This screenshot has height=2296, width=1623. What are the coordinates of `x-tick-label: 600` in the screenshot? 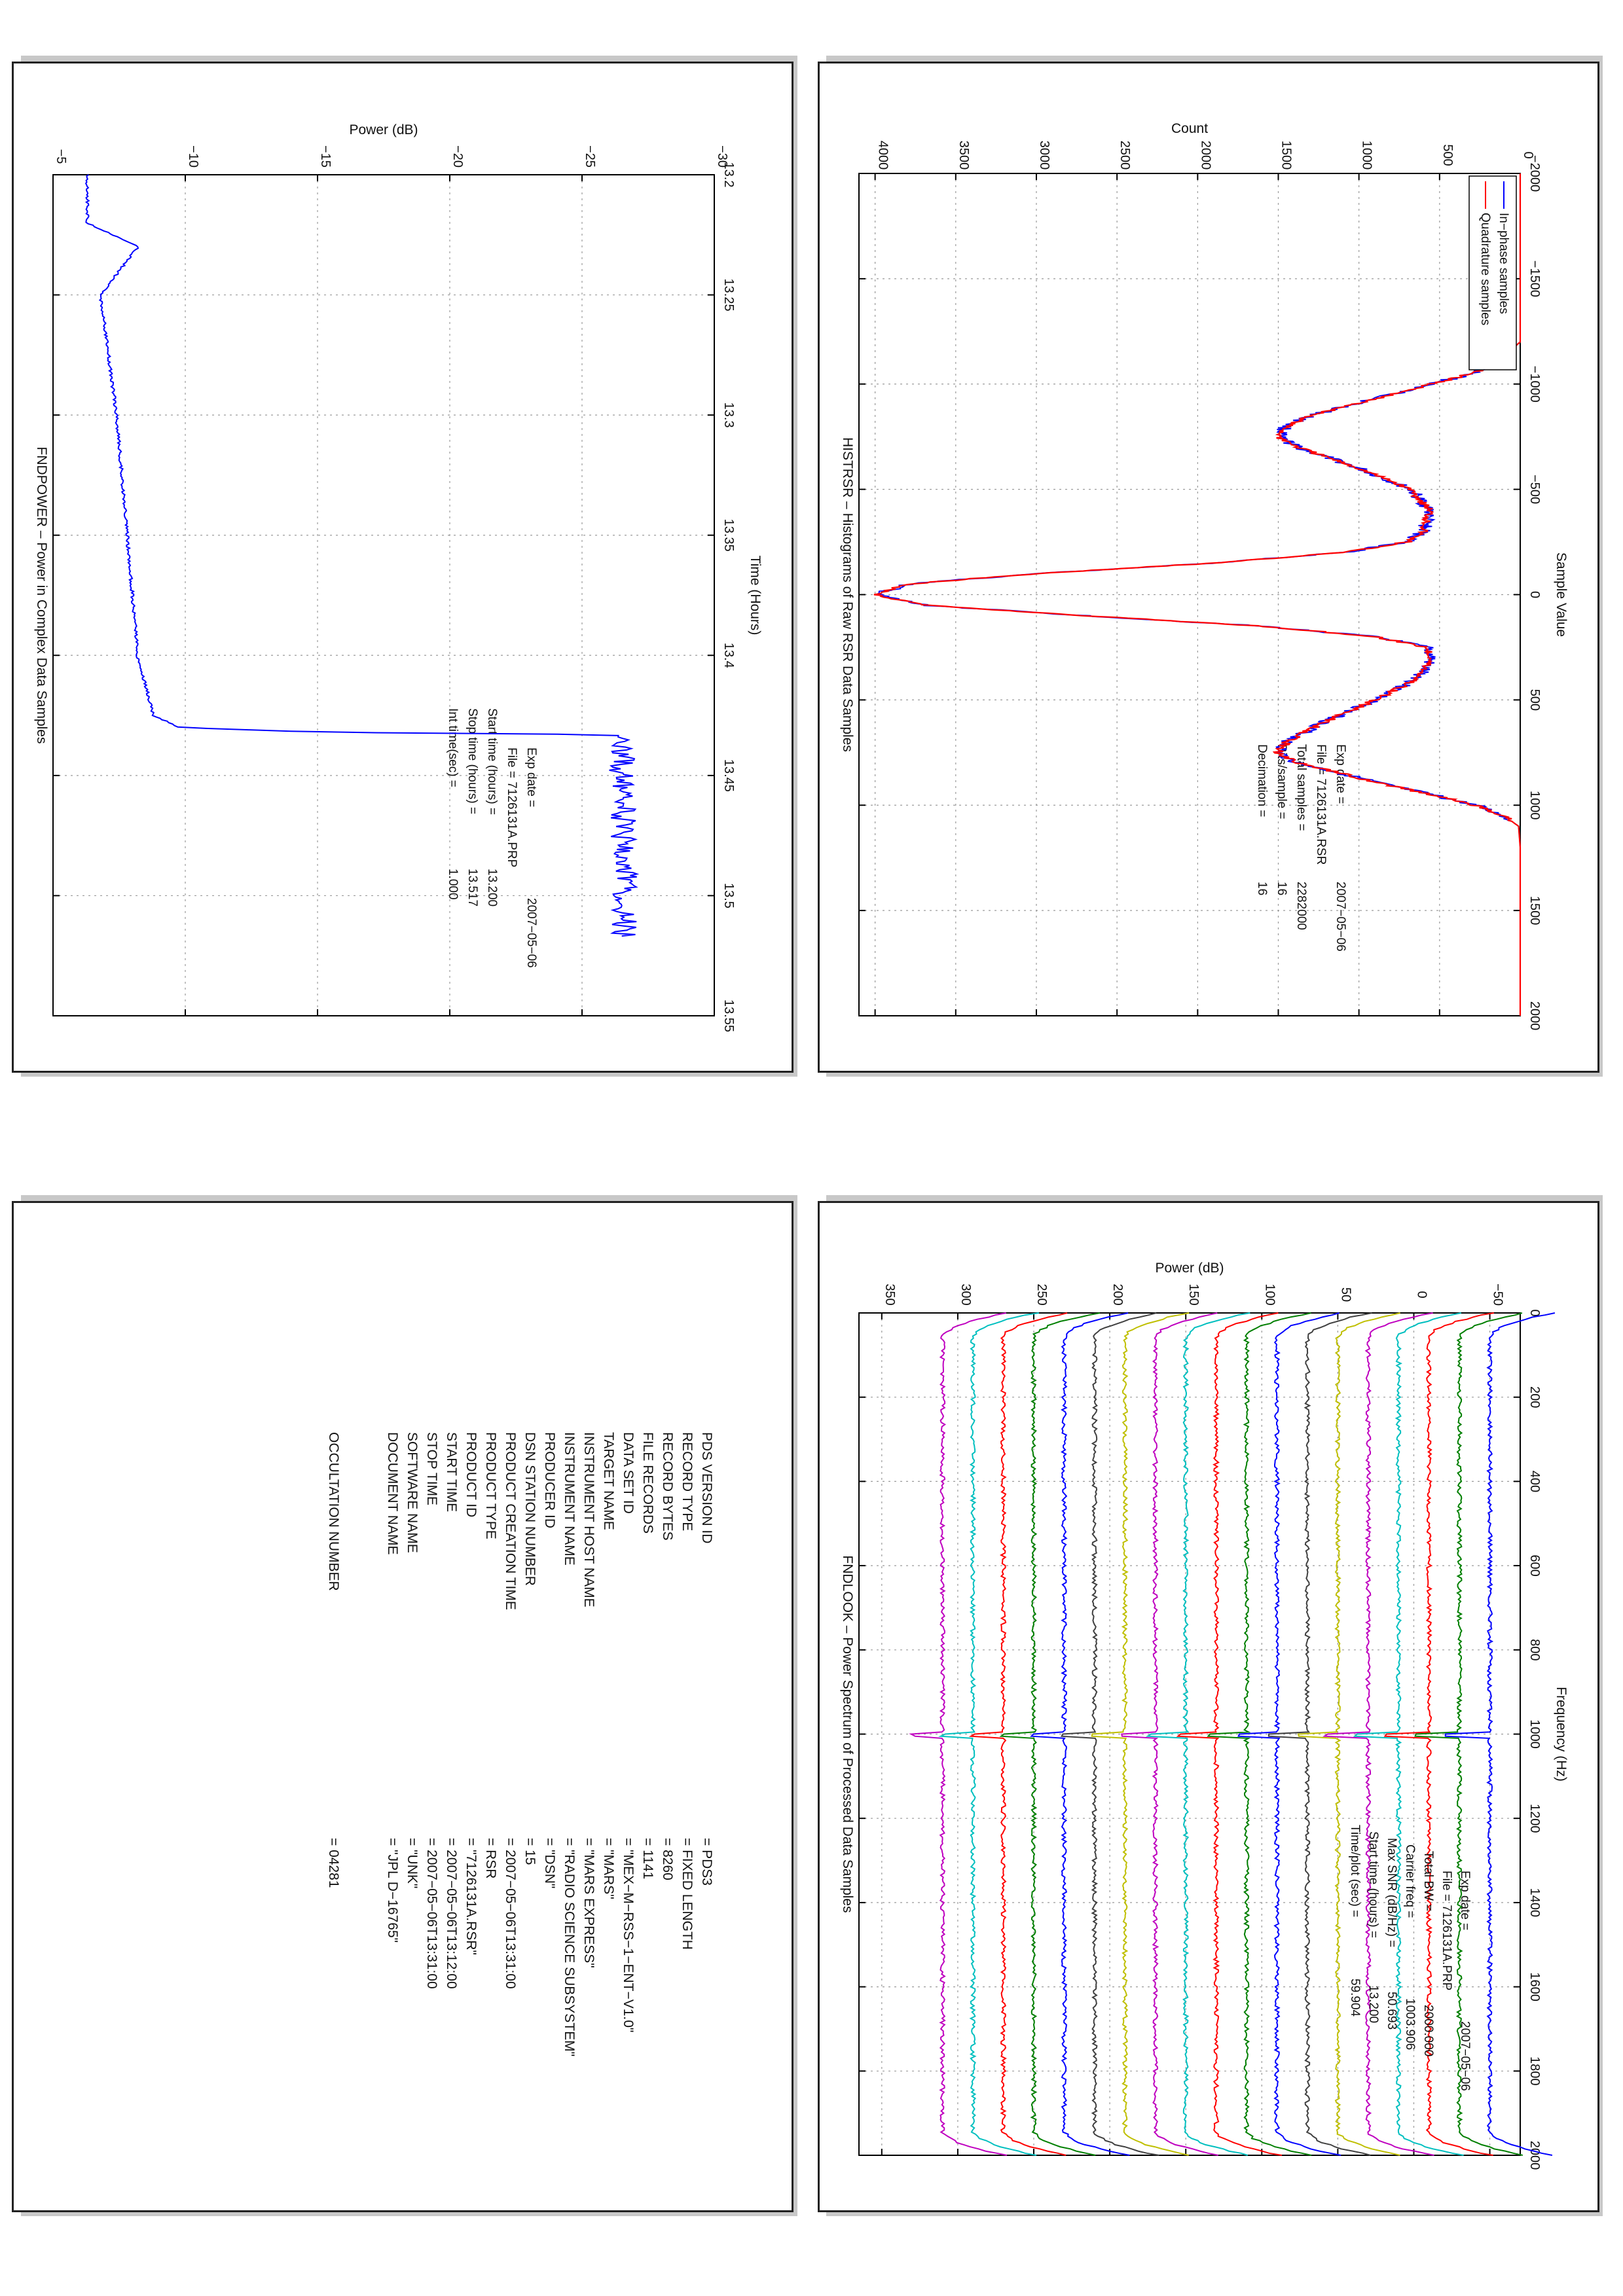 It's located at (1534, 1565).